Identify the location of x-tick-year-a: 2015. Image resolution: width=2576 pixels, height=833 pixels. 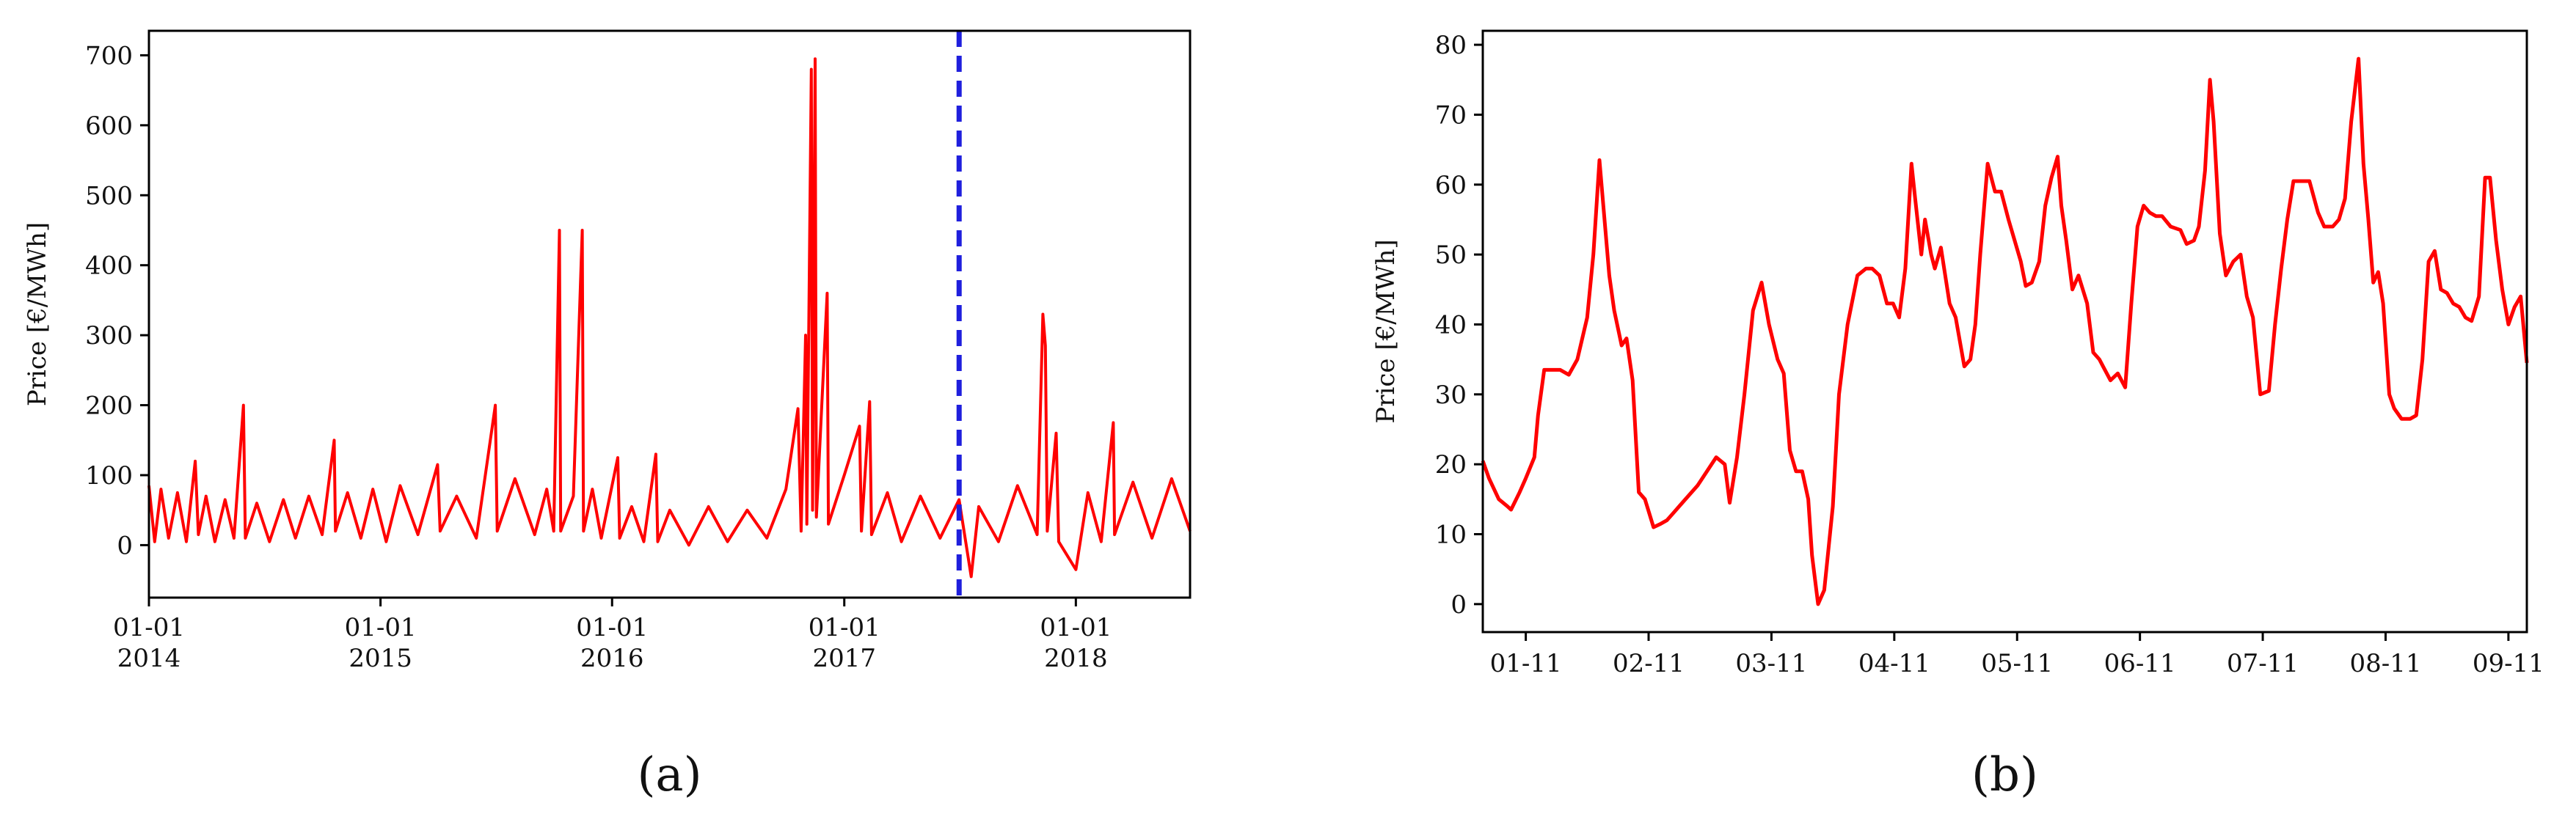
(380, 659).